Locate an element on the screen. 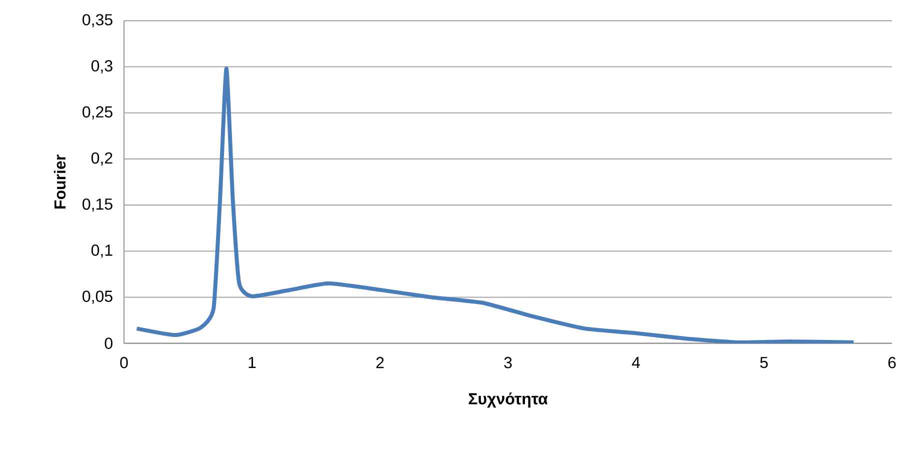 This screenshot has width=904, height=454. x-tick-label: 4 is located at coordinates (636, 362).